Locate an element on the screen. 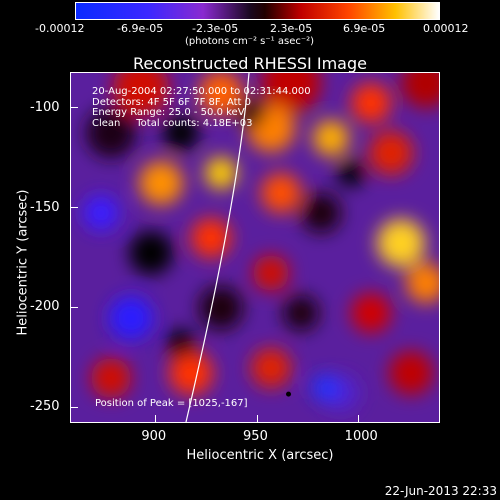 The image size is (500, 500). date-stamp: 22-Jun-2013 22:33 is located at coordinates (440, 491).